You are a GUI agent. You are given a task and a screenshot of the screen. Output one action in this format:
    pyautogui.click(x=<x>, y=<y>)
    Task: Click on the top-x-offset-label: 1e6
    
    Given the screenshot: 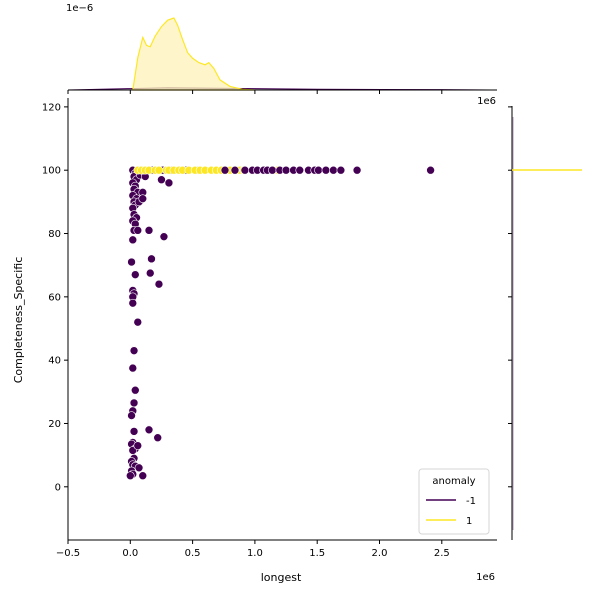 What is the action you would take?
    pyautogui.click(x=486, y=101)
    